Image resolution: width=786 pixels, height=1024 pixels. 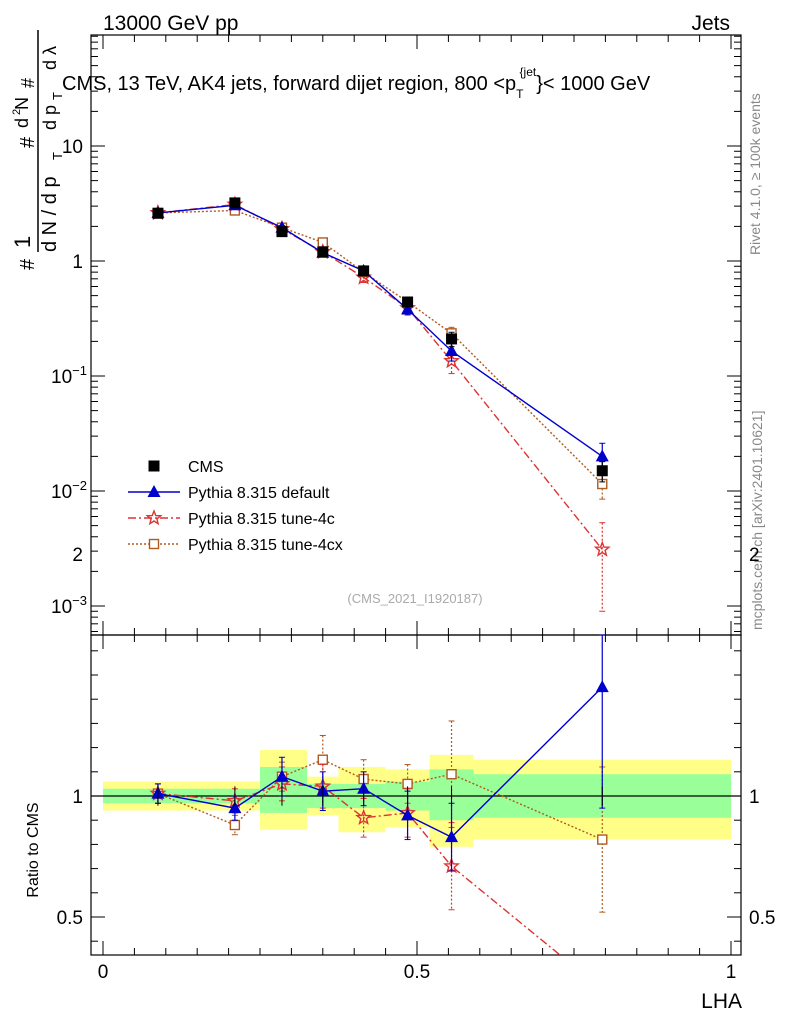 What do you see at coordinates (22, 103) in the screenshot?
I see `svg-text: N` at bounding box center [22, 103].